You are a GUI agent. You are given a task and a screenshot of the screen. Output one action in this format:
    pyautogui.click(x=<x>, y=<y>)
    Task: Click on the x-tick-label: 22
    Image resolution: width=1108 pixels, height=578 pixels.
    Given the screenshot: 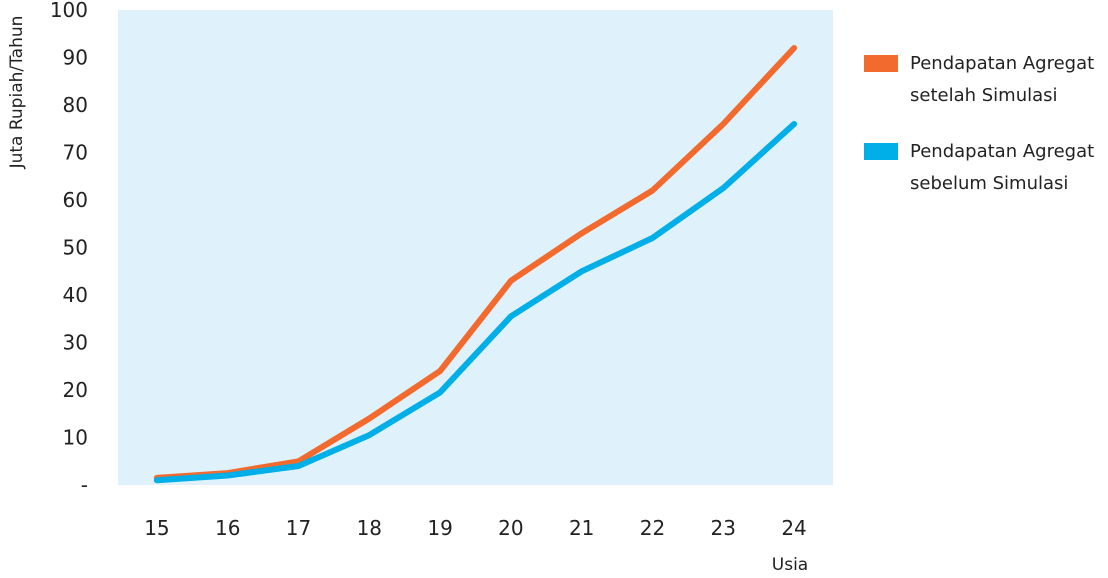 What is the action you would take?
    pyautogui.click(x=652, y=528)
    